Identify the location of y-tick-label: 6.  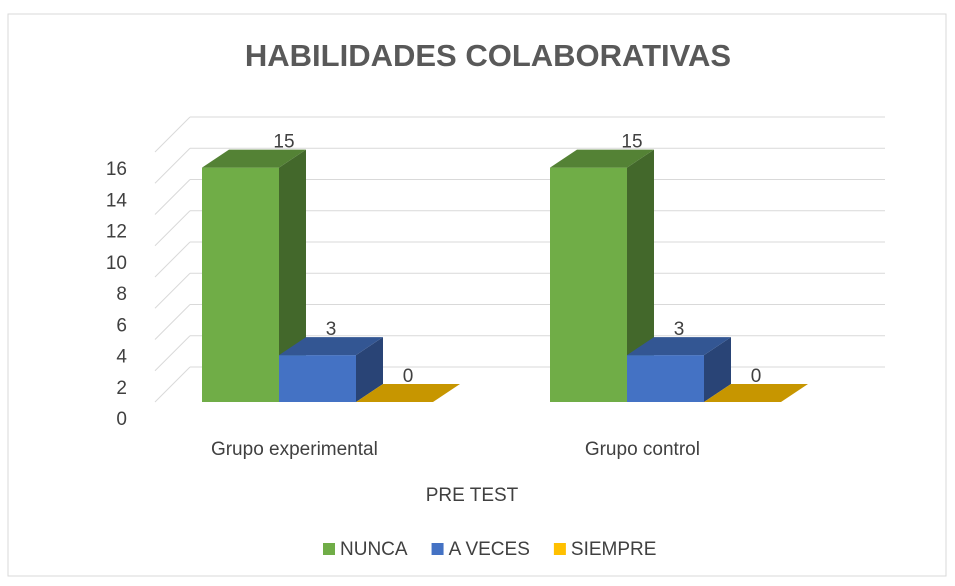
(121, 325).